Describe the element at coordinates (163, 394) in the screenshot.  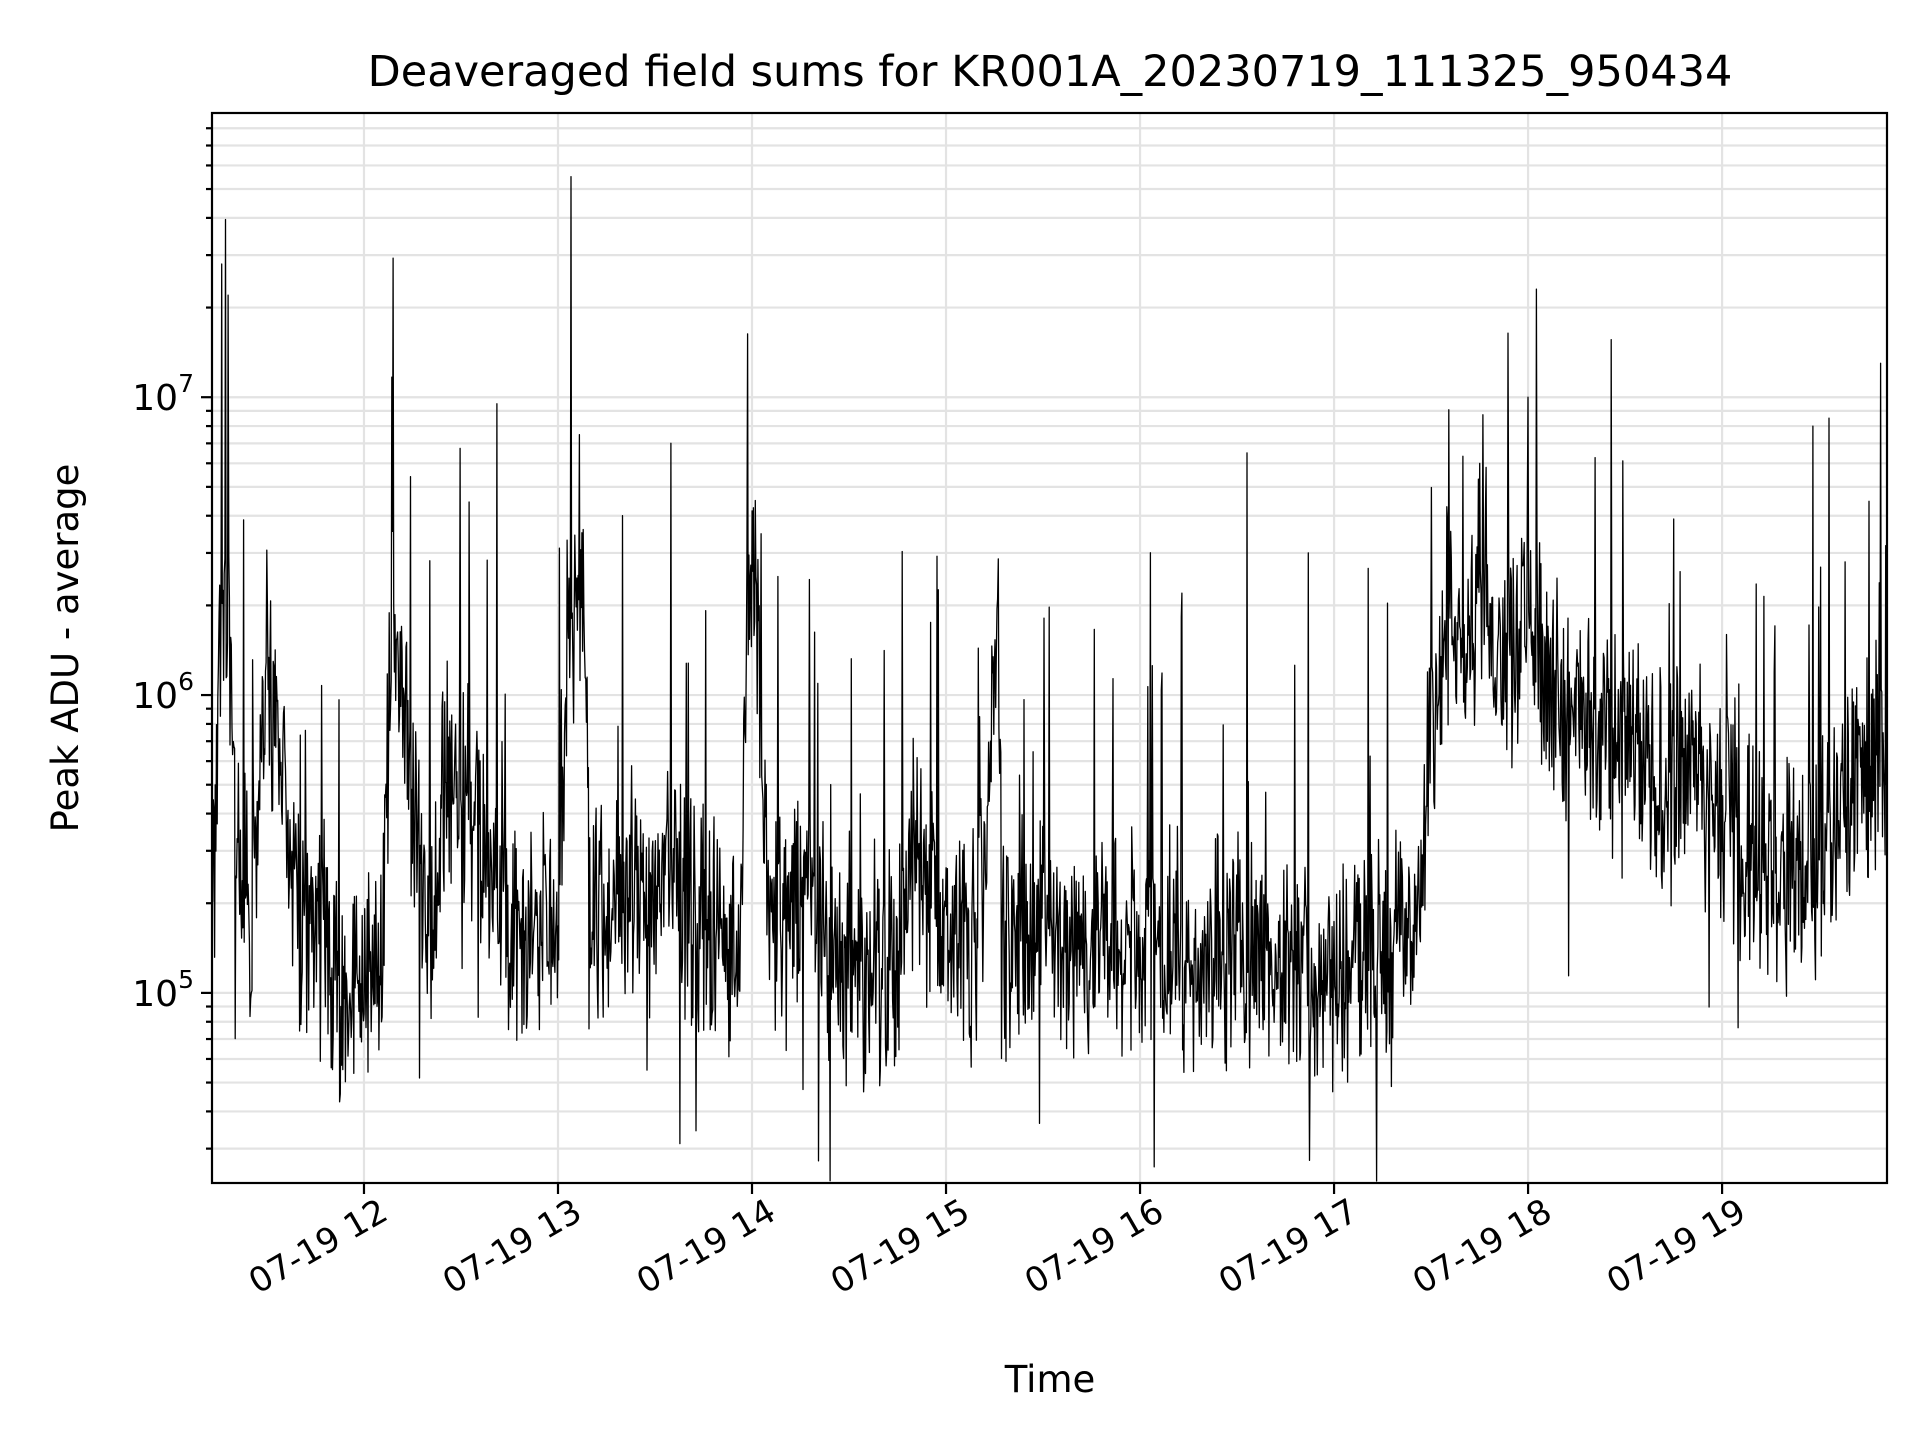
I see `y-tick-label: 10⁷` at that location.